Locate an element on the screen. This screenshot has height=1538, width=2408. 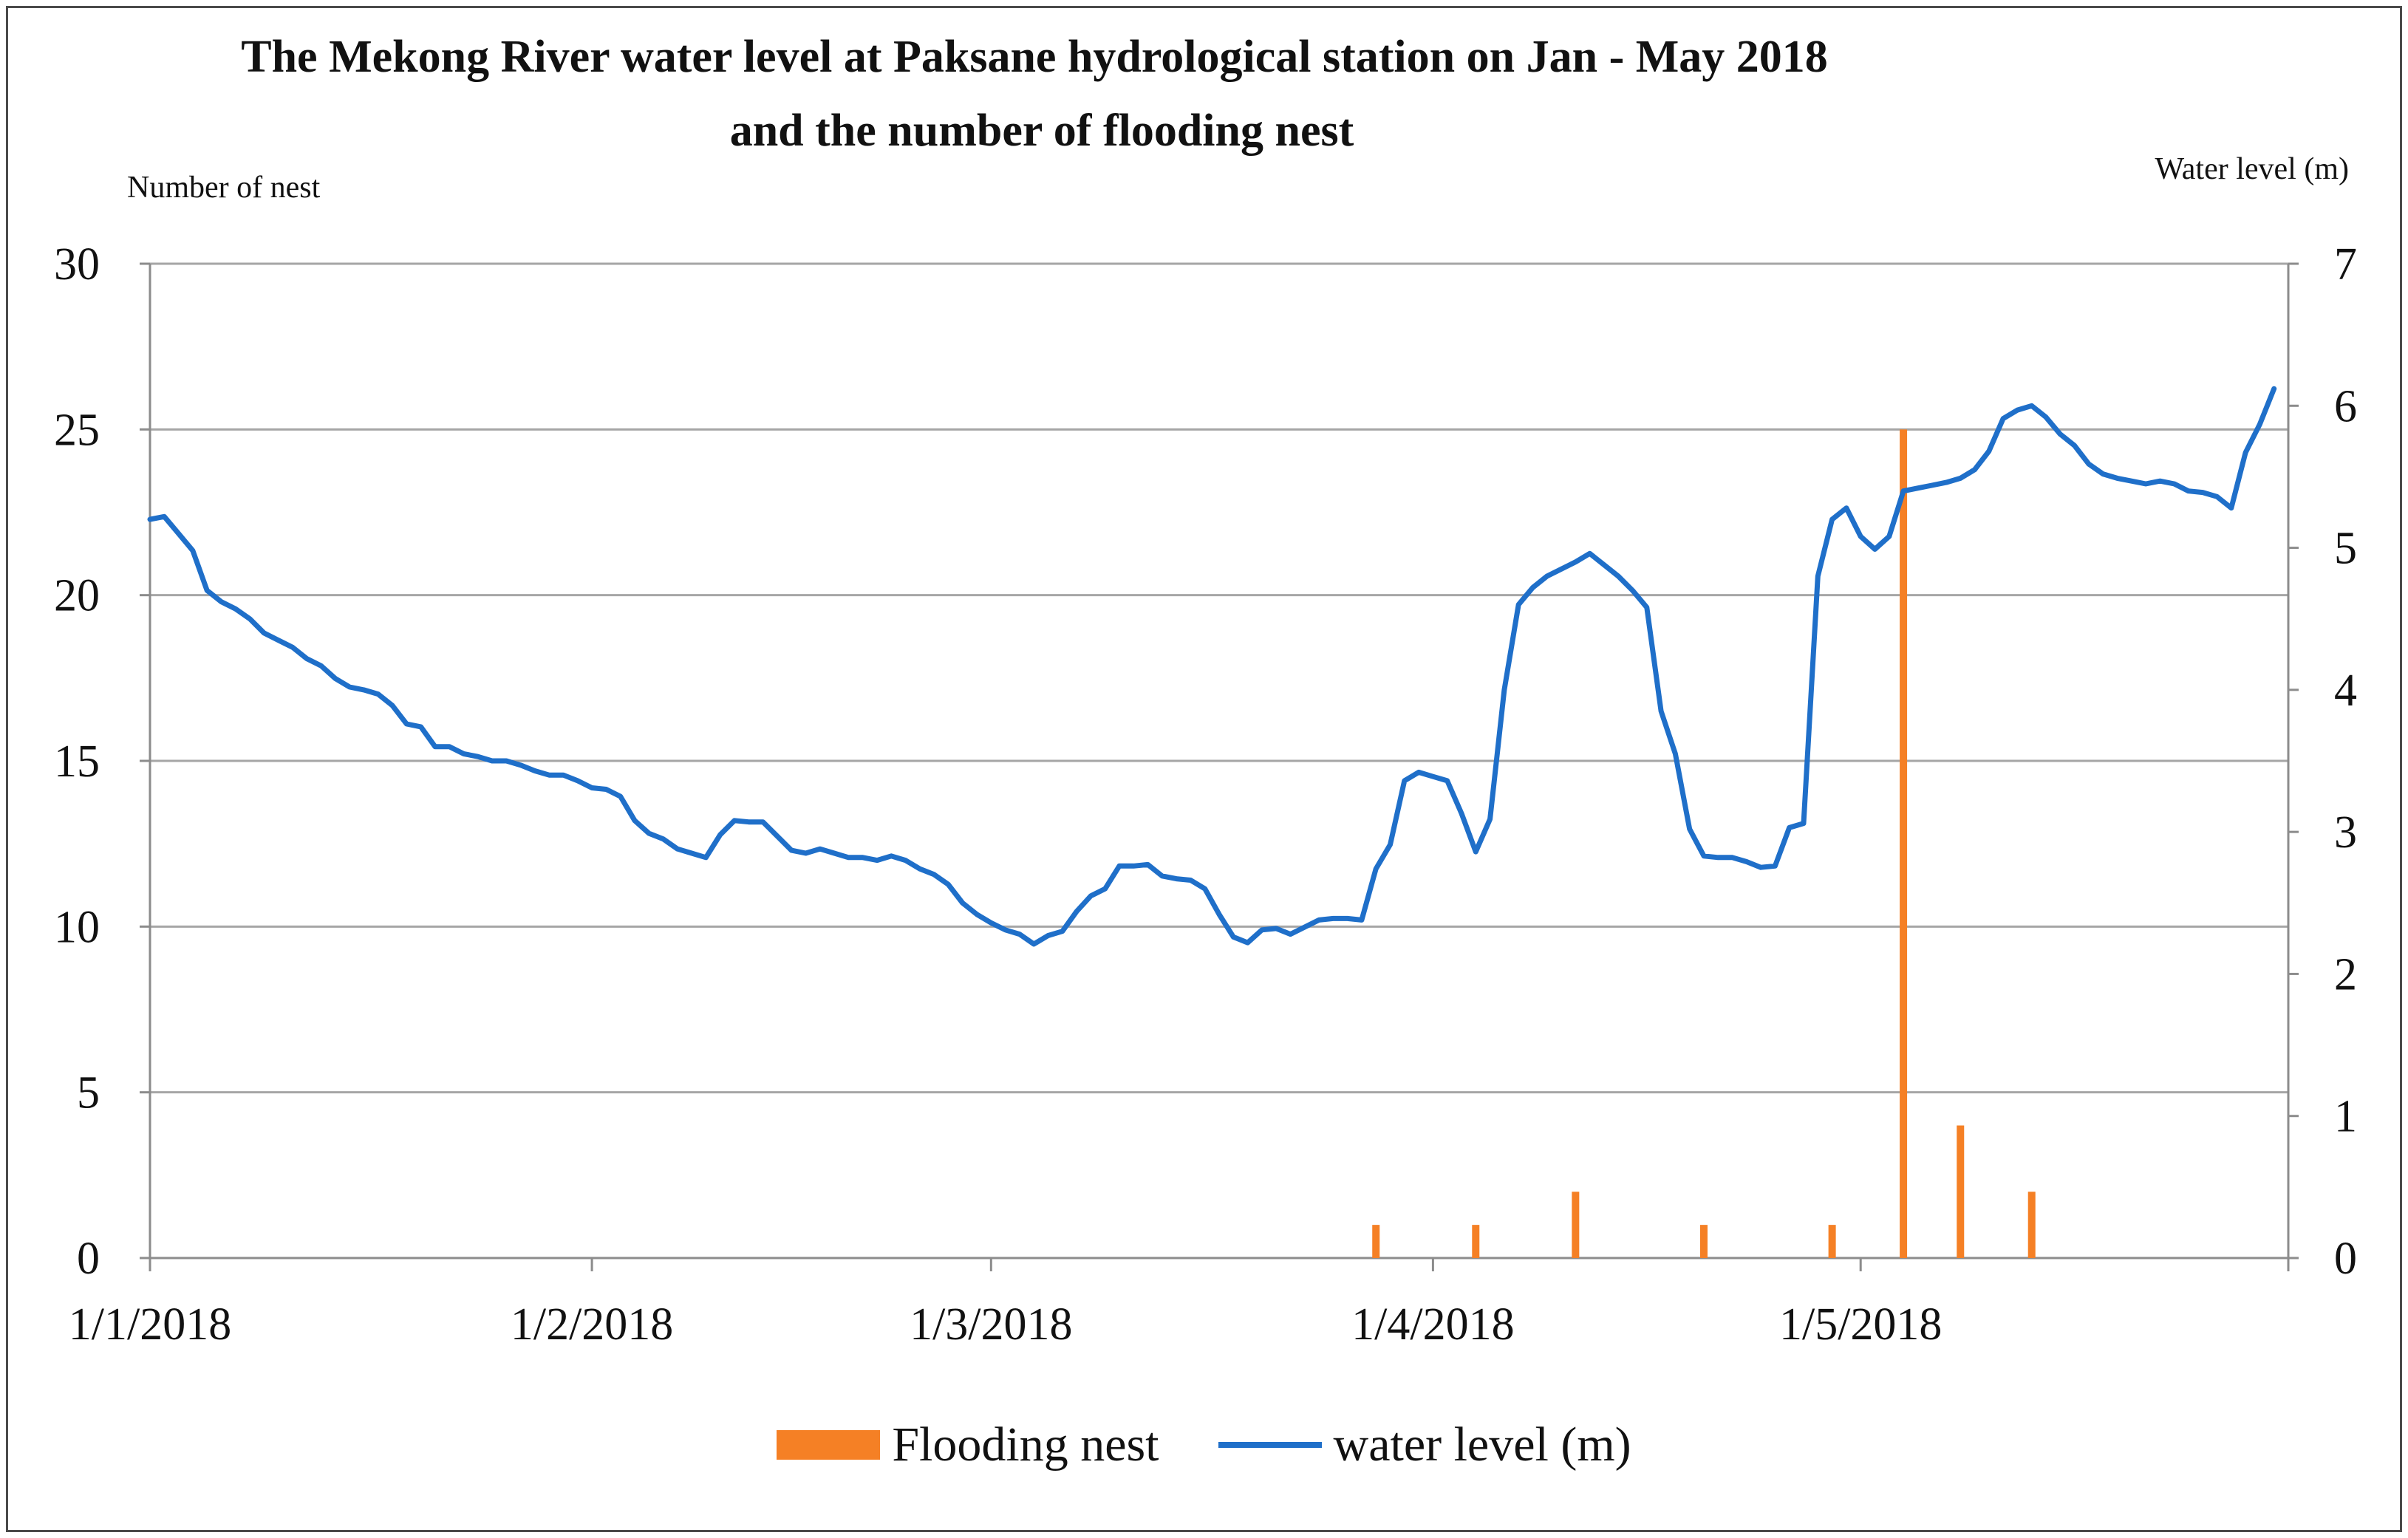
legend-label-water-level: water level (m) is located at coordinates (1482, 1445).